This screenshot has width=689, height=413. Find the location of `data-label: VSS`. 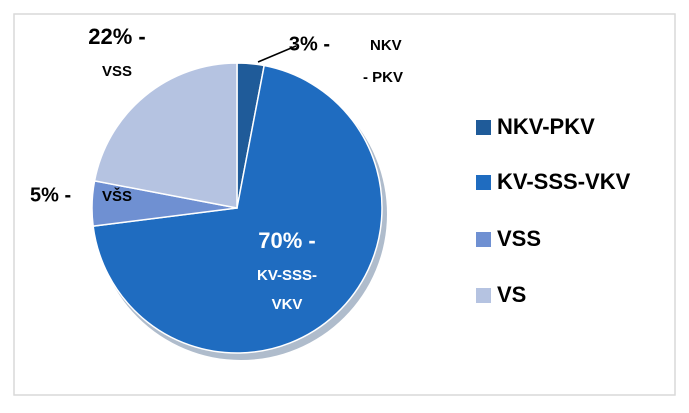

data-label: VSS is located at coordinates (117, 71).